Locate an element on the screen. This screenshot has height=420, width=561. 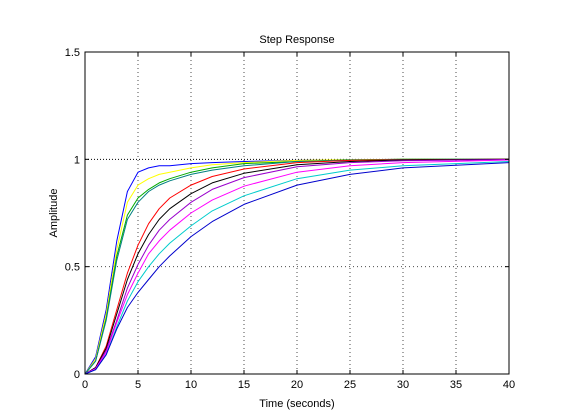
x-tick-label: 20 is located at coordinates (297, 385).